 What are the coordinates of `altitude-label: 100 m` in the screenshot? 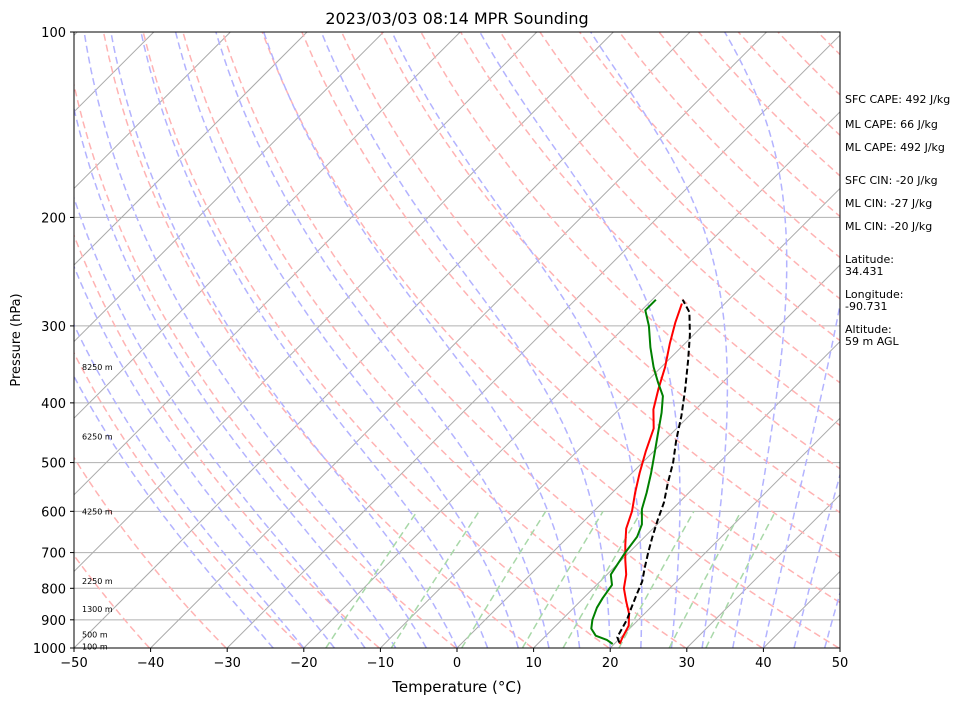 It's located at (95, 647).